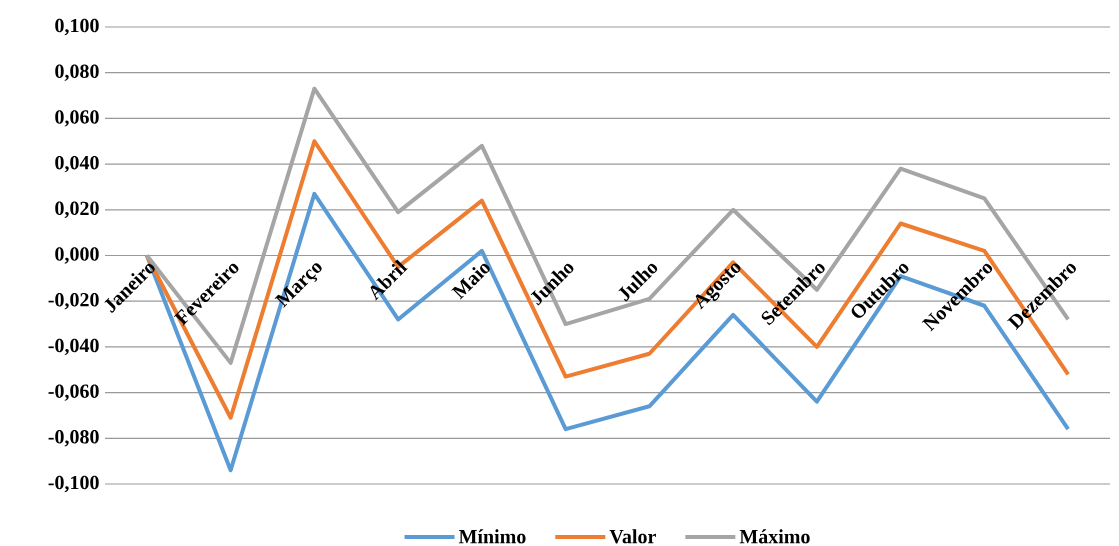  I want to click on y-tick-label: -0,020, so click(73, 301).